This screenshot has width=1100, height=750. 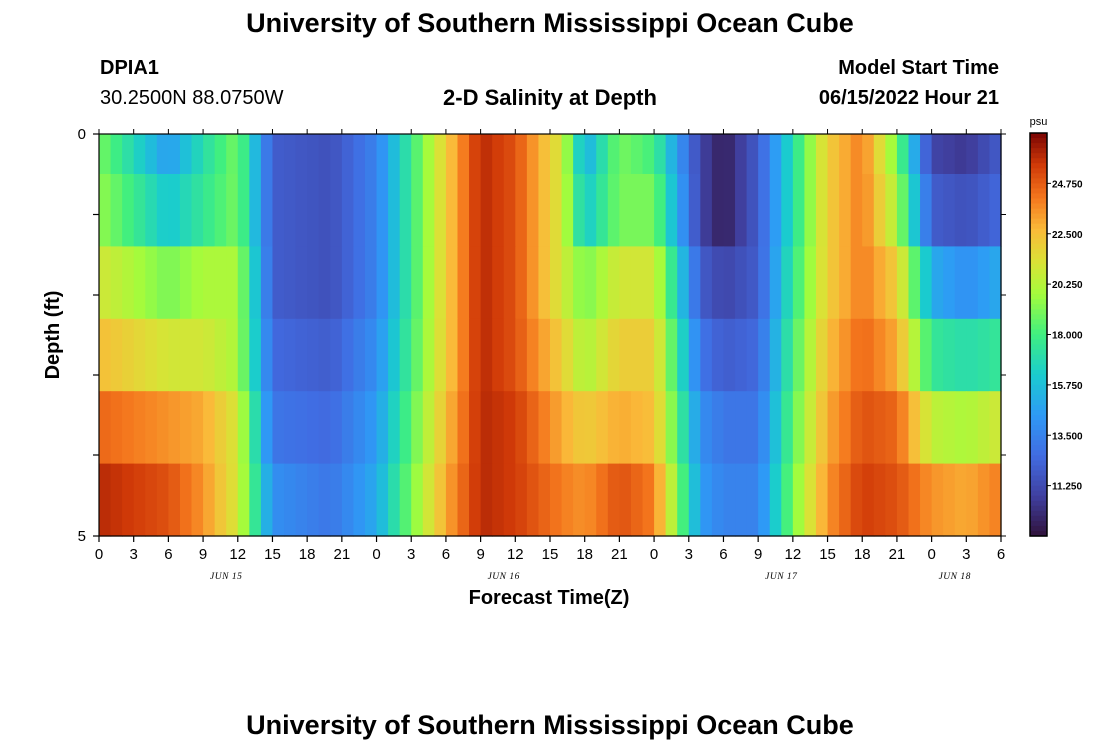 What do you see at coordinates (1067, 285) in the screenshot?
I see `colorbar-tick-label: 20.250` at bounding box center [1067, 285].